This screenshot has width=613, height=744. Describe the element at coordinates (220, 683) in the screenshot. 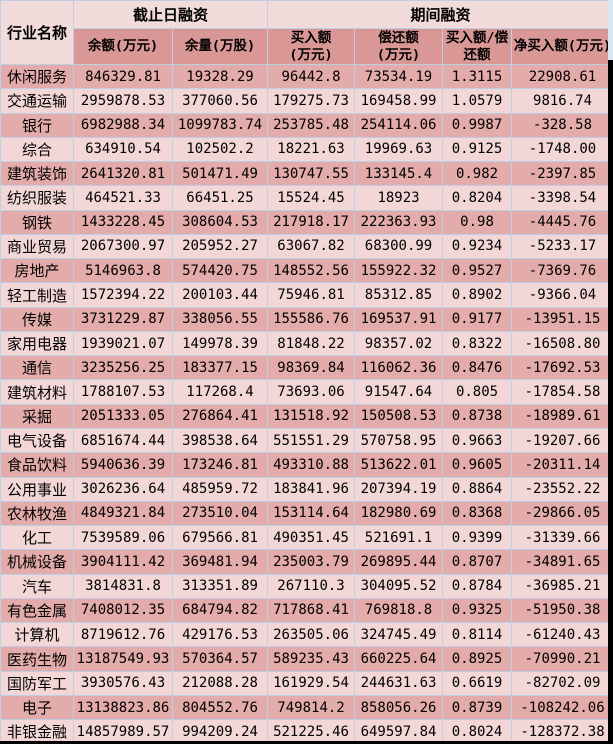

I see `cell-volume: 212088.28` at that location.